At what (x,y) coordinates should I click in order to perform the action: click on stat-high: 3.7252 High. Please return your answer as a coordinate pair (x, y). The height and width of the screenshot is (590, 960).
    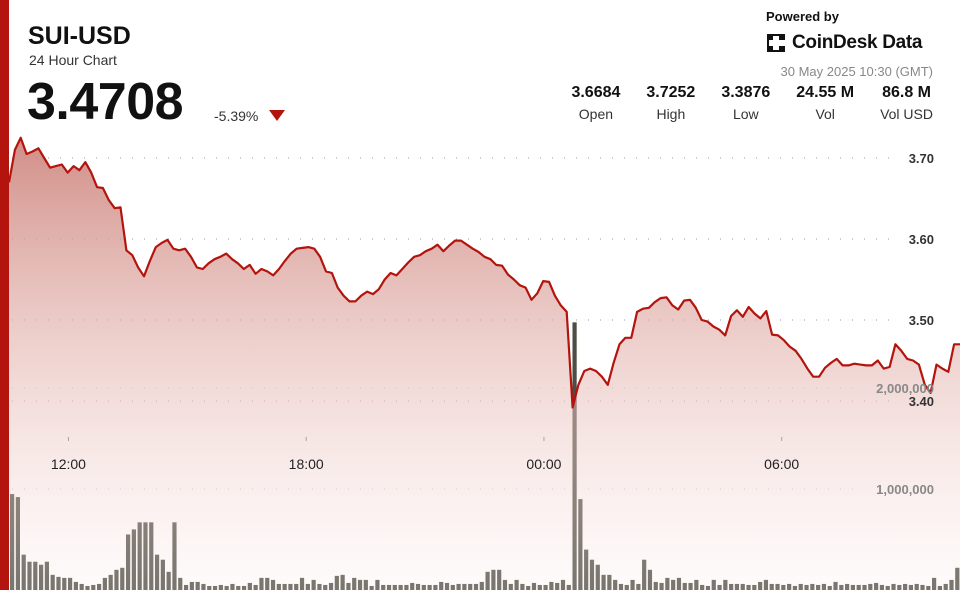
    Looking at the image, I should click on (670, 103).